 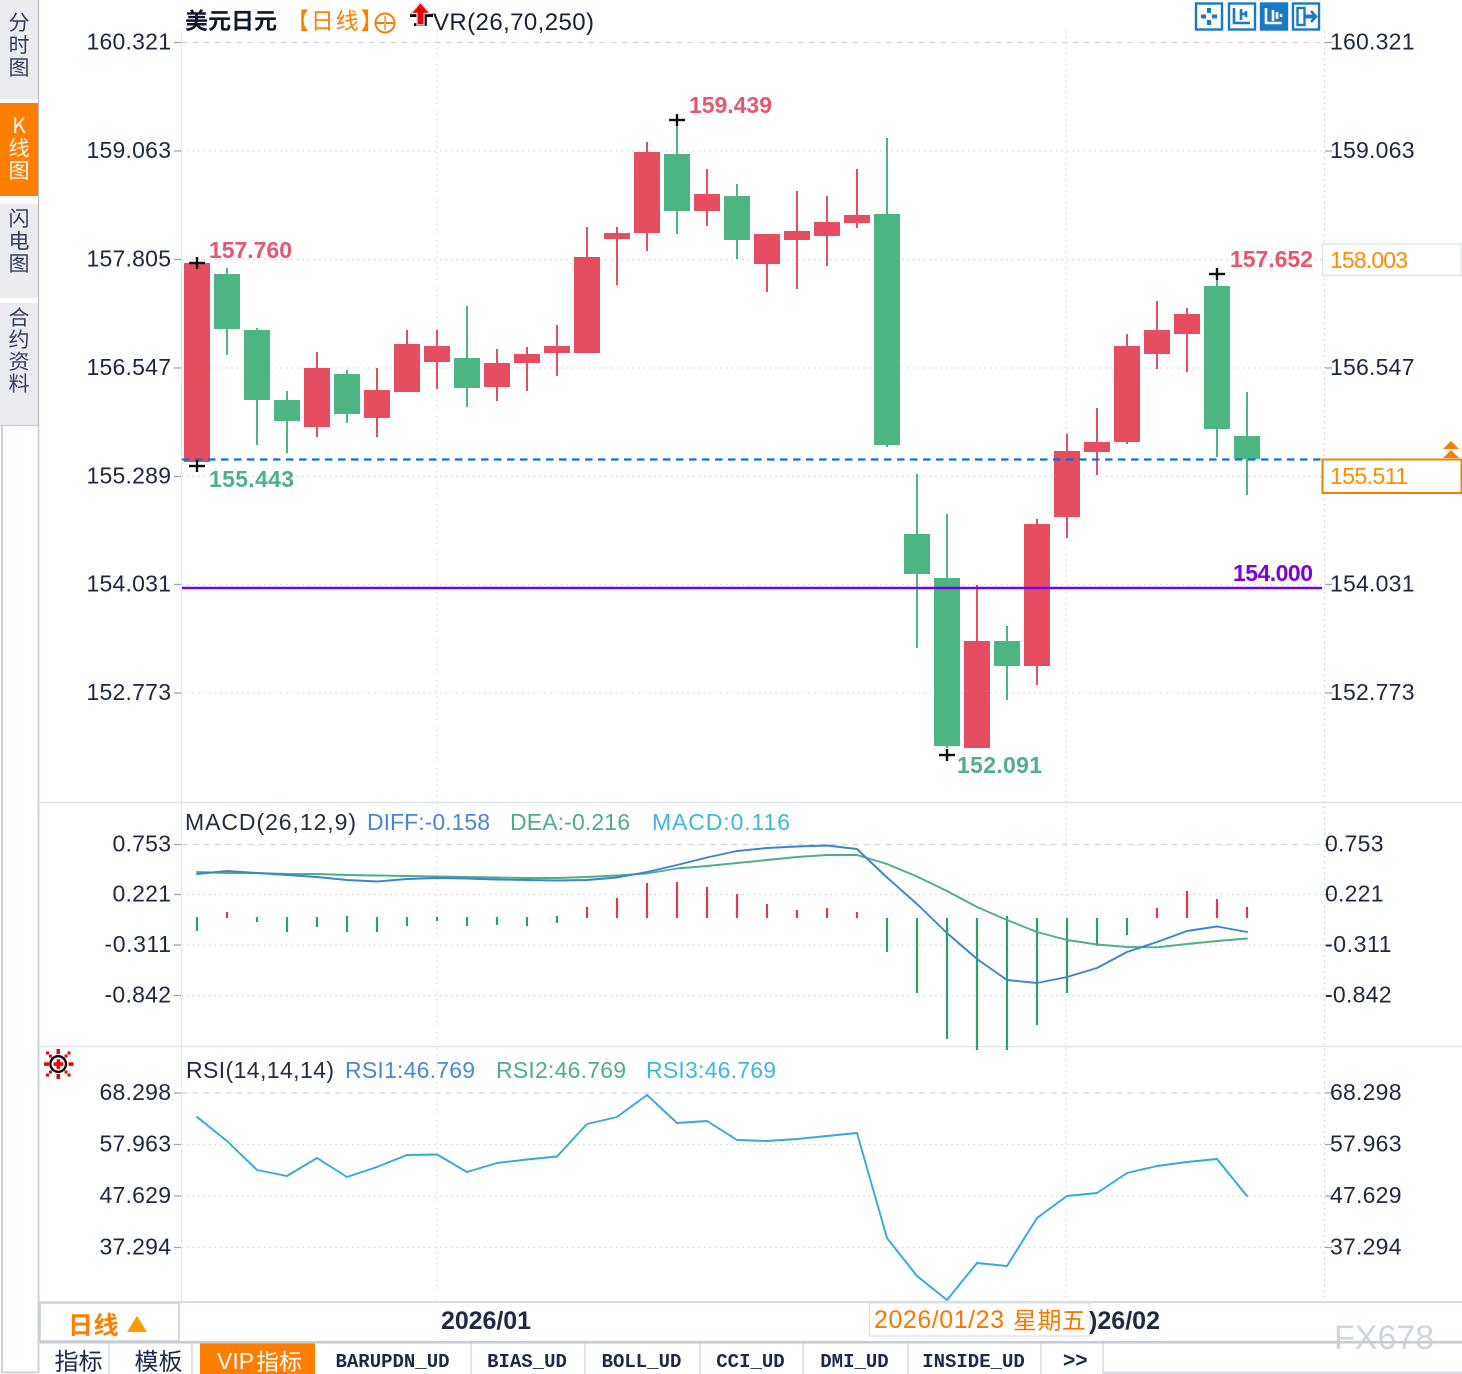 I want to click on svg-text: BOLL_UD, so click(x=642, y=1362).